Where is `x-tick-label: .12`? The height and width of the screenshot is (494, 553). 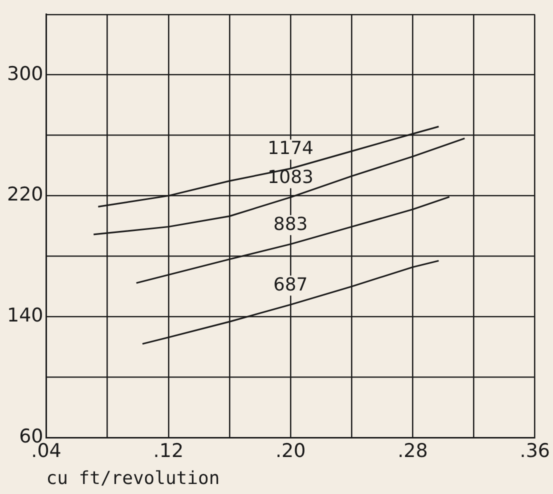 x-tick-label: .12 is located at coordinates (168, 451).